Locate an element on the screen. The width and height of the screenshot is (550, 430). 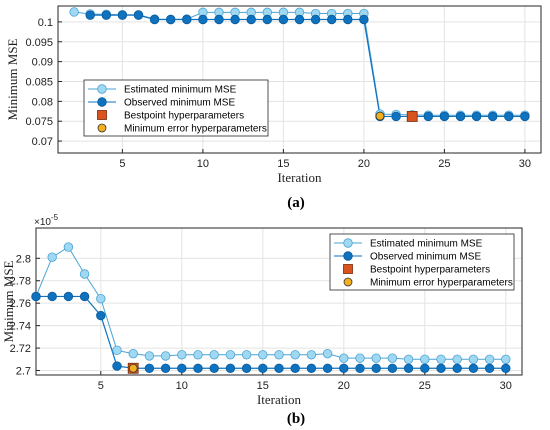
x-tick-label: 10 is located at coordinates (182, 386).